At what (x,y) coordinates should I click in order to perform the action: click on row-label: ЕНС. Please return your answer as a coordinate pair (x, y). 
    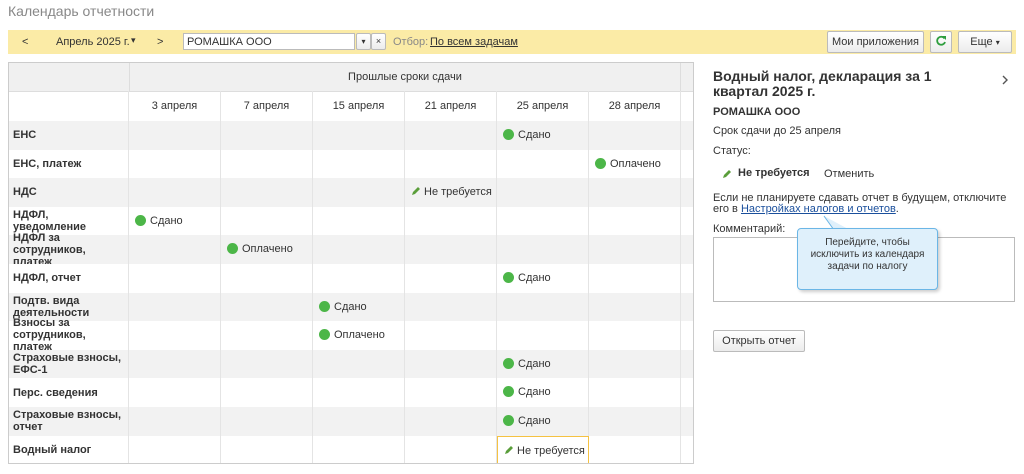
    Looking at the image, I should click on (69, 135).